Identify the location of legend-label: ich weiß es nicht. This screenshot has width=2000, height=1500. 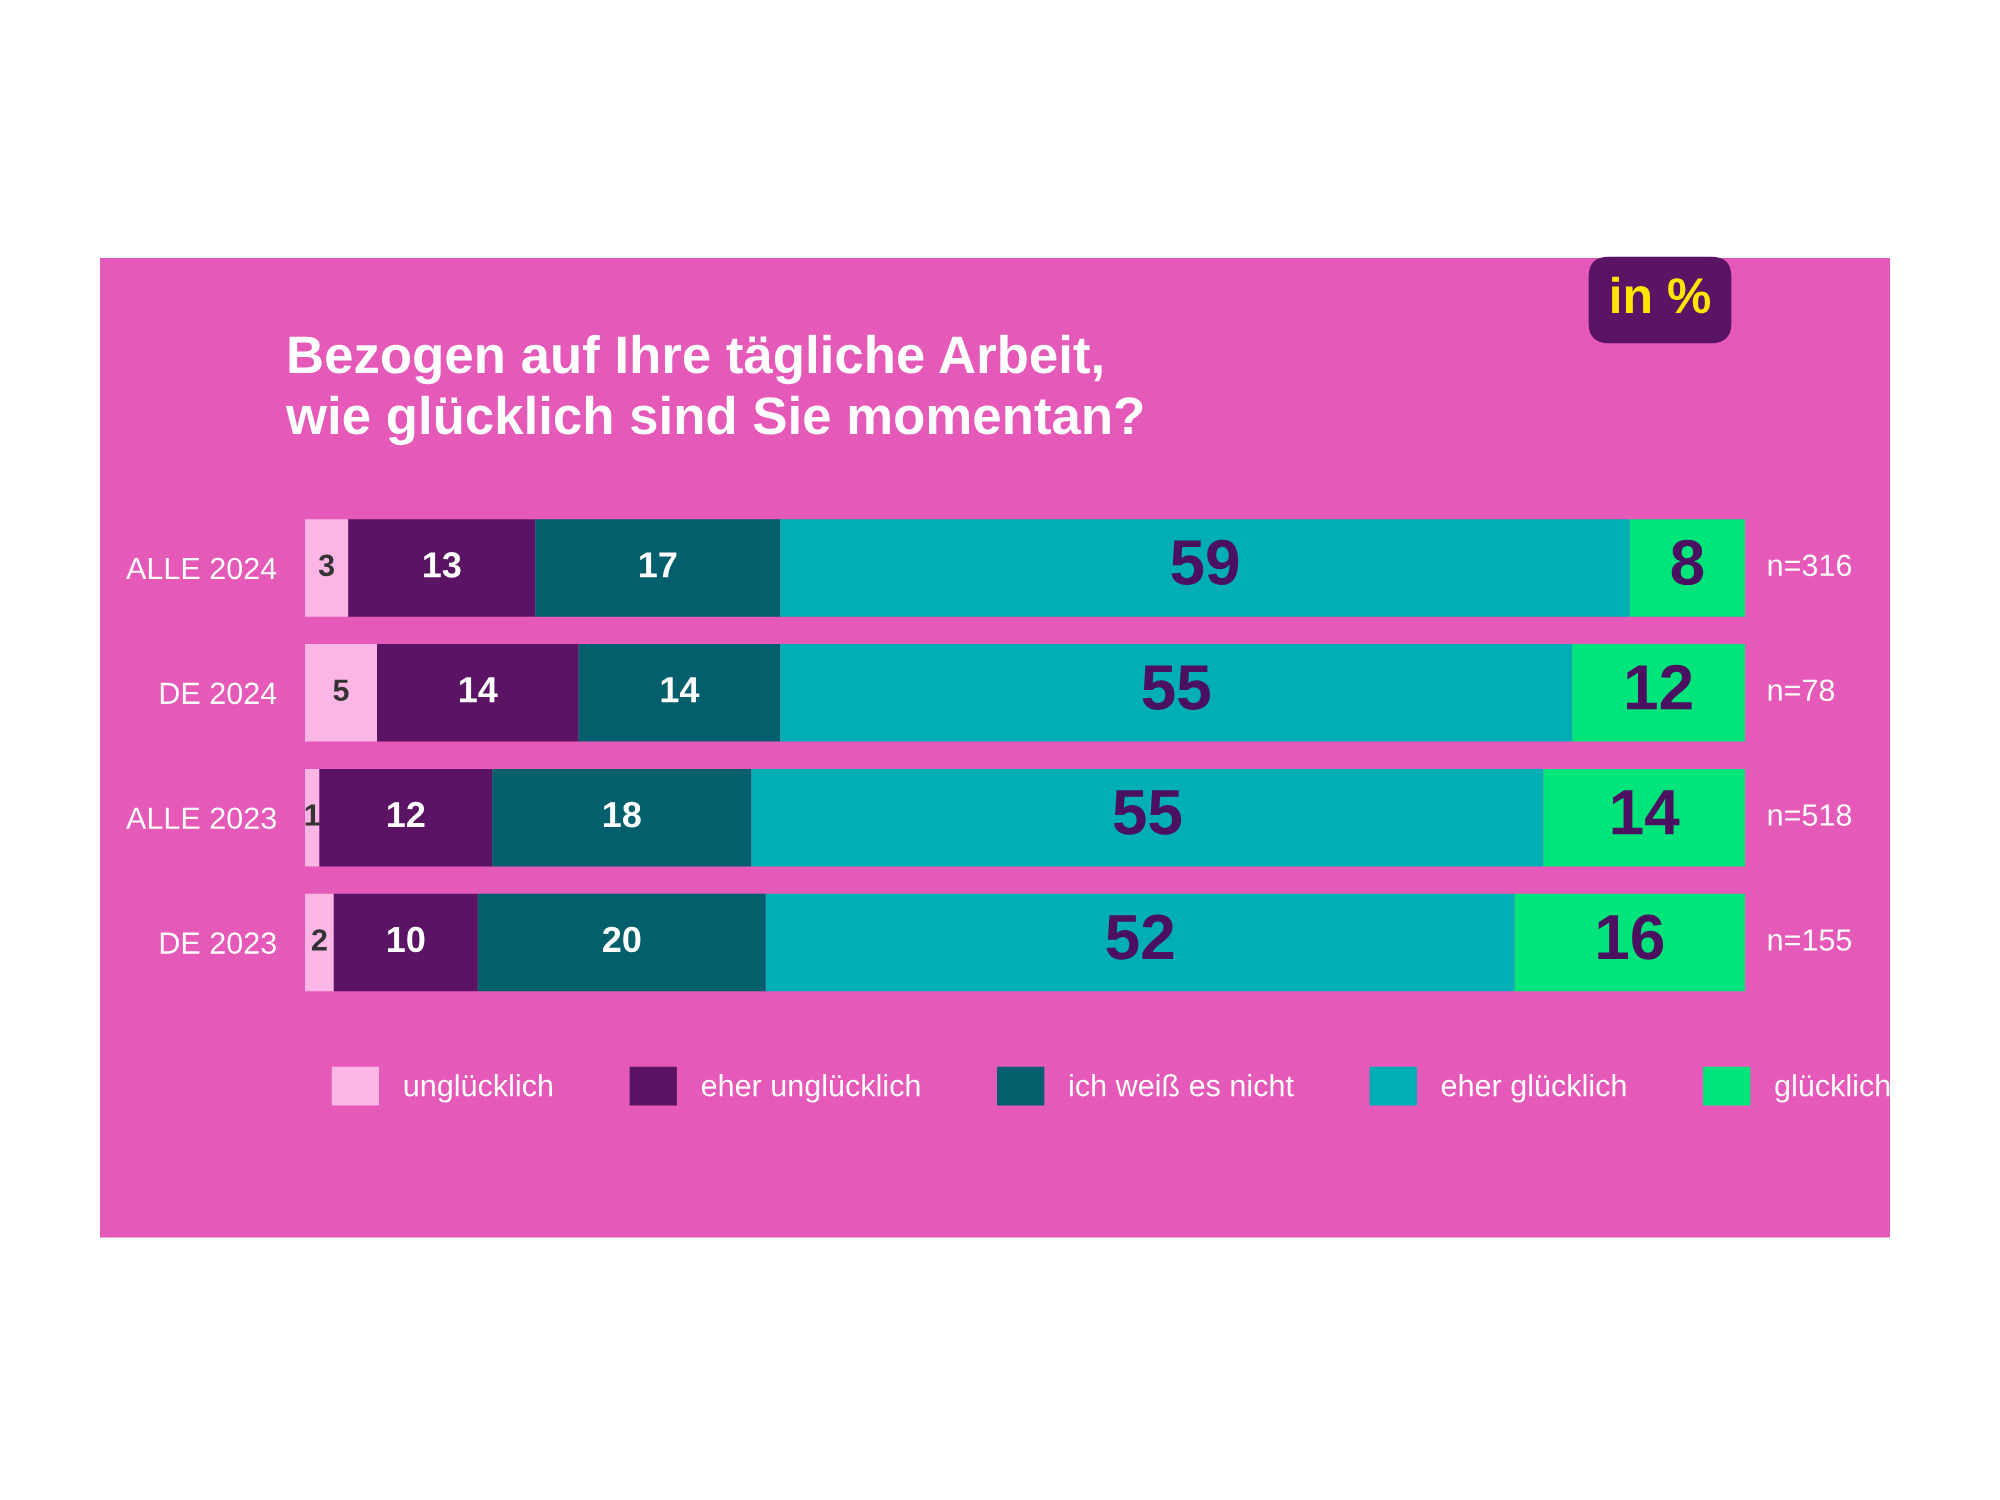
(1182, 1085).